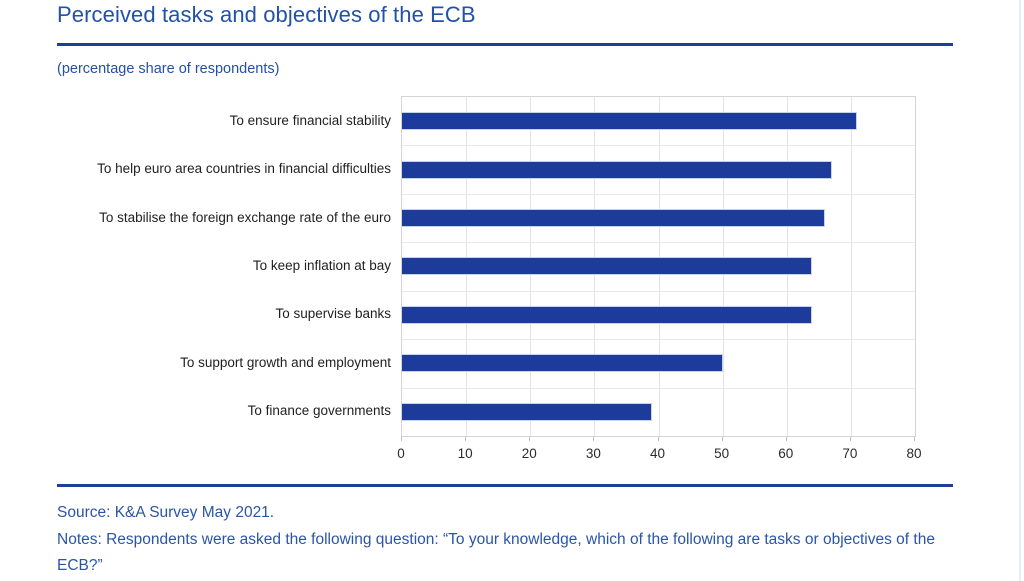 The width and height of the screenshot is (1024, 581). I want to click on x-tick-label: 10, so click(465, 453).